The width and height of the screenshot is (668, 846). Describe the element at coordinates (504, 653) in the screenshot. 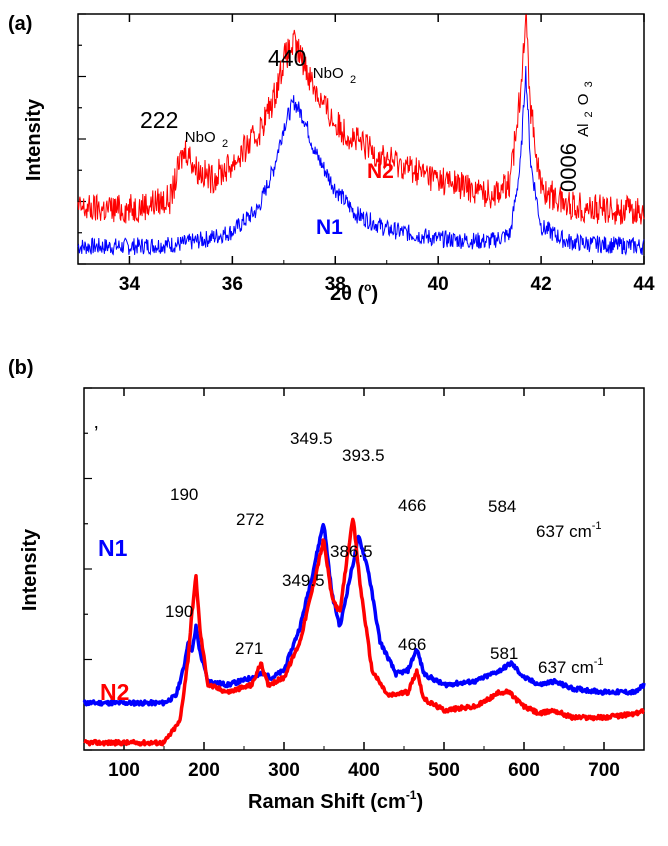

I see `annotation-n2-581: 581` at that location.